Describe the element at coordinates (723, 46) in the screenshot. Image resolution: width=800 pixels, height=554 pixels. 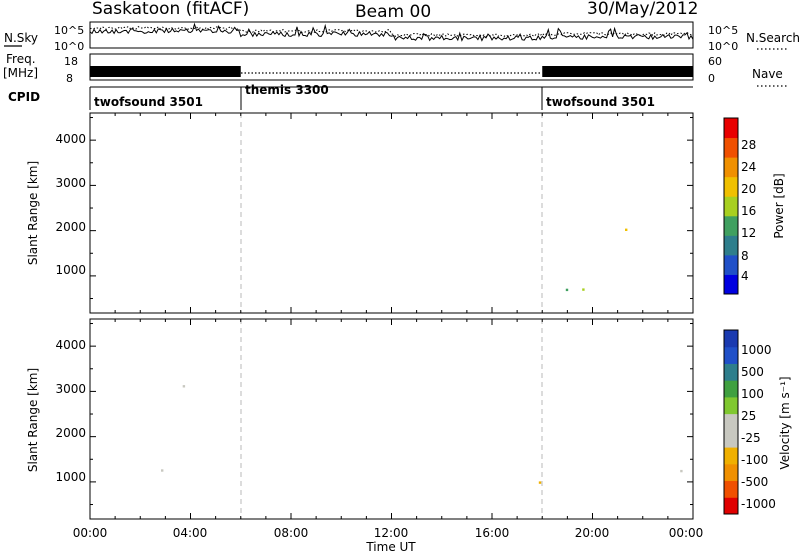
I see `nsearch-tick-bottom: 10^0` at that location.